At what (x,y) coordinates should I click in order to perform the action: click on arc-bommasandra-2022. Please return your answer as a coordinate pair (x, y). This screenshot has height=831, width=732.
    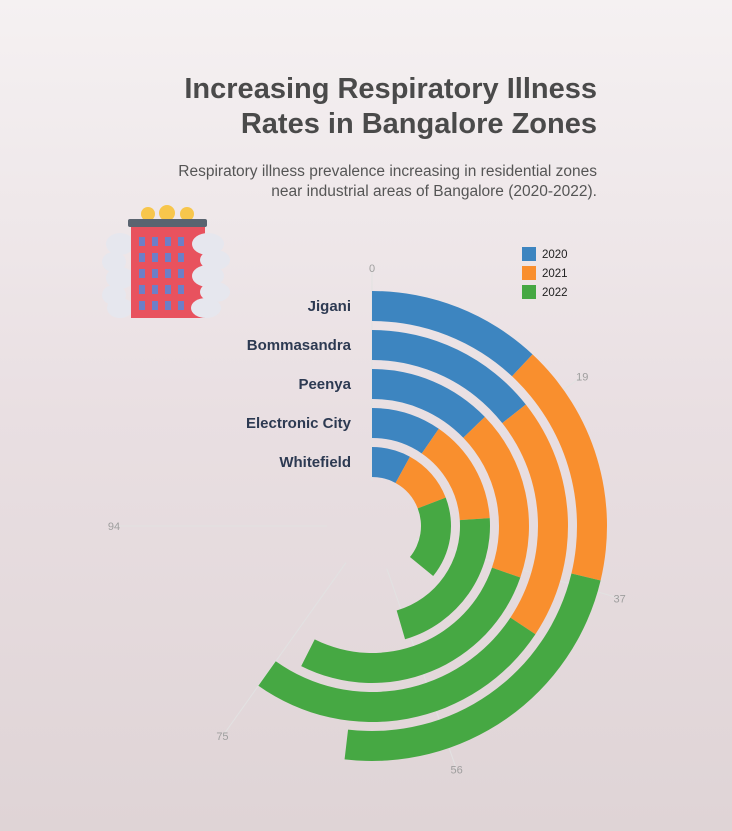
    Looking at the image, I should click on (397, 669).